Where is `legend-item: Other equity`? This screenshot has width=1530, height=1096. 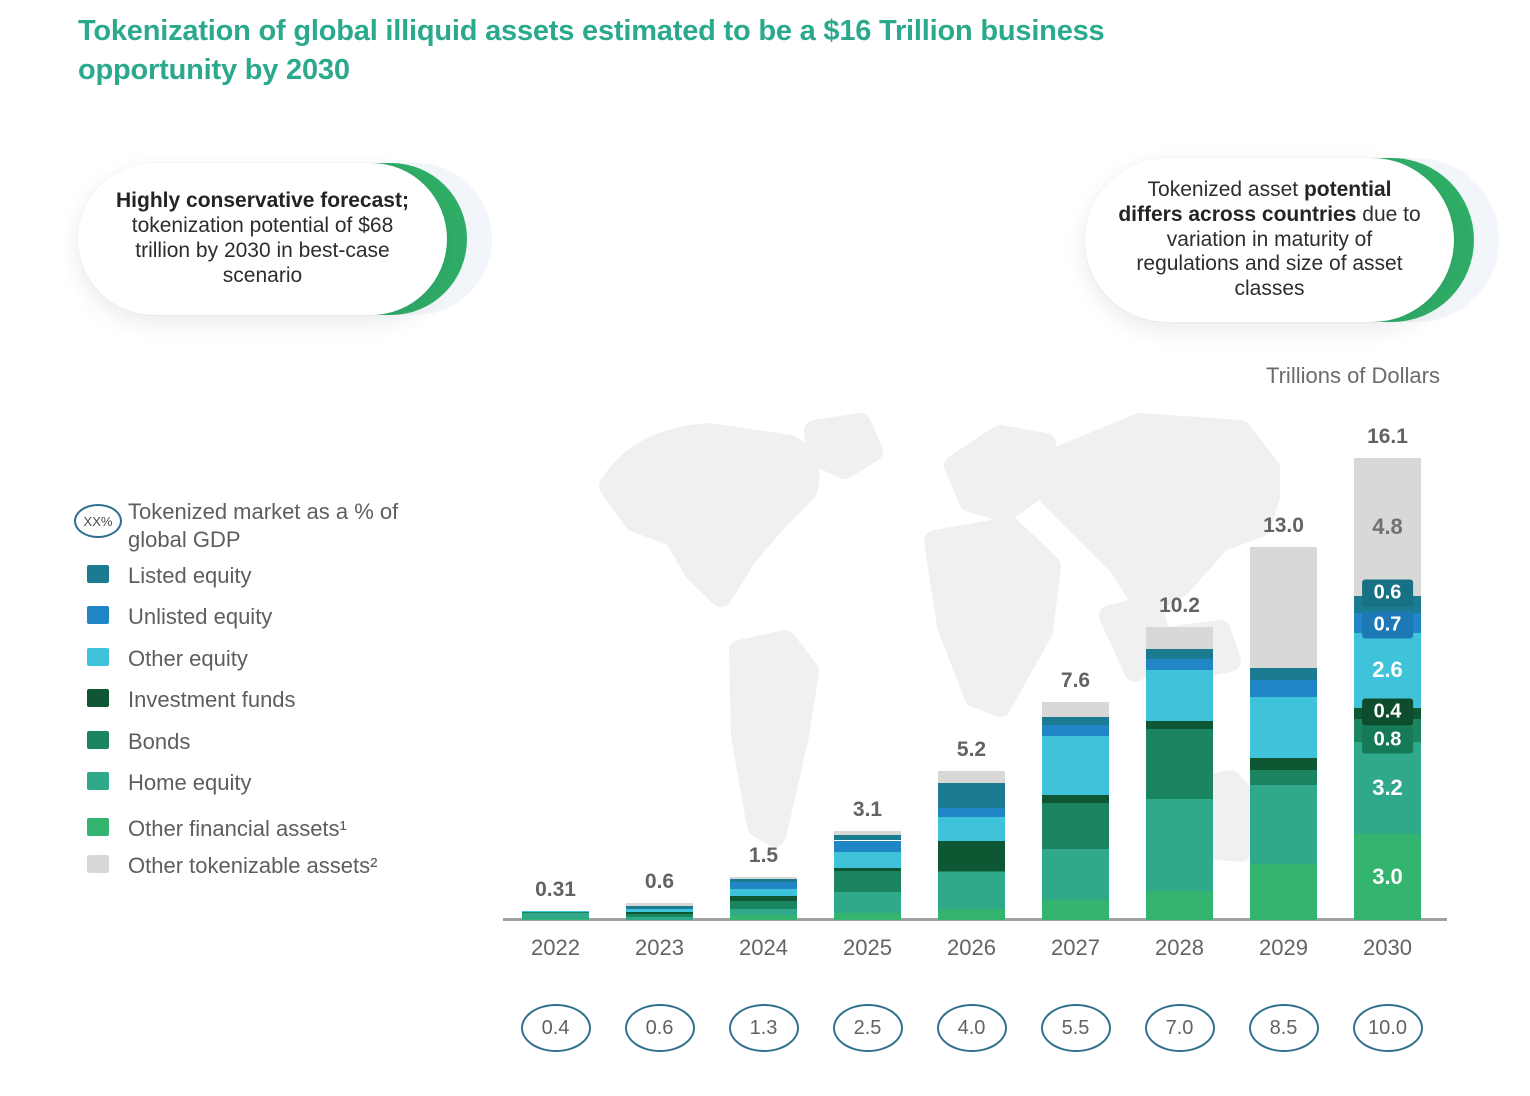 legend-item: Other equity is located at coordinates (267, 658).